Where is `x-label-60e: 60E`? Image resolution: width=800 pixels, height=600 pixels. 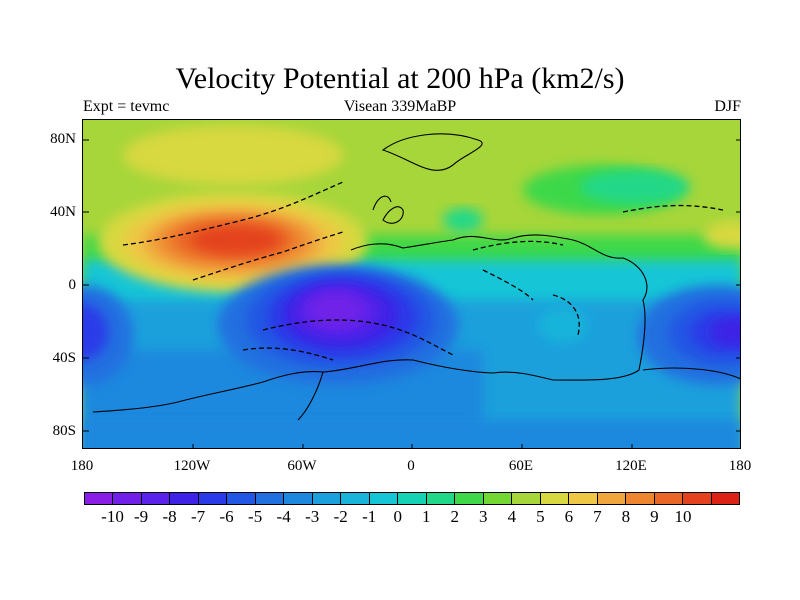
x-label-60e: 60E is located at coordinates (521, 466).